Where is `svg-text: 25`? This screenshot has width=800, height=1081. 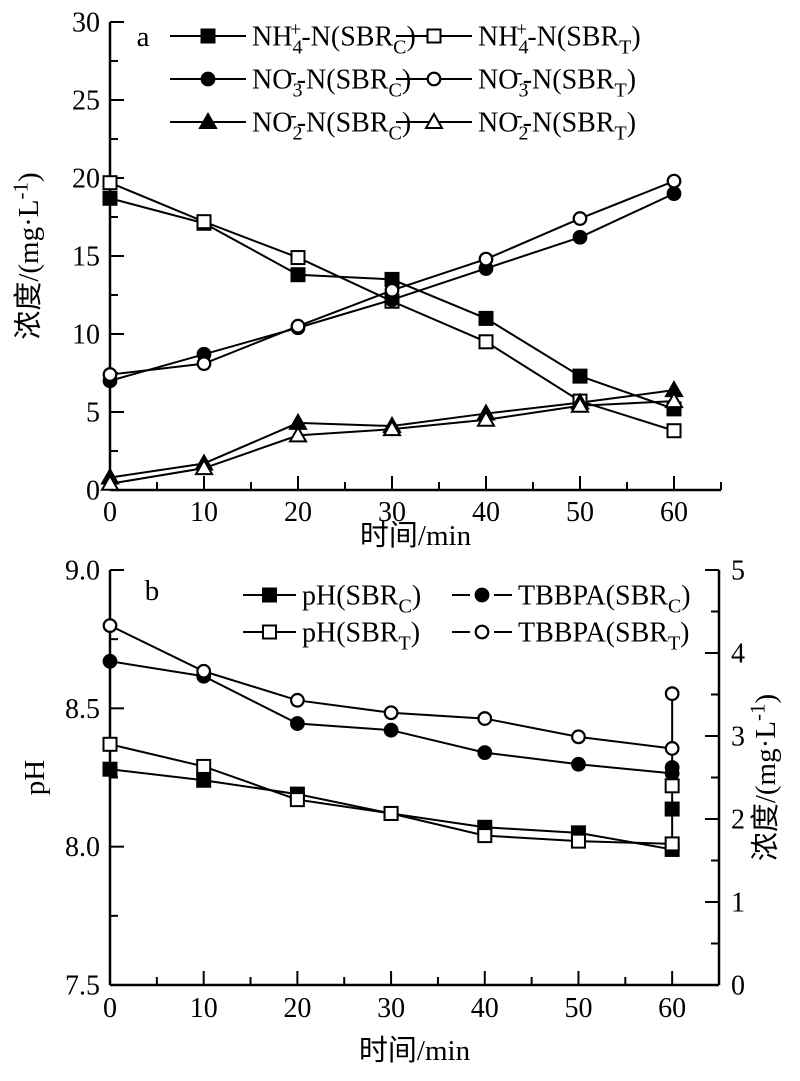 svg-text: 25 is located at coordinates (86, 101).